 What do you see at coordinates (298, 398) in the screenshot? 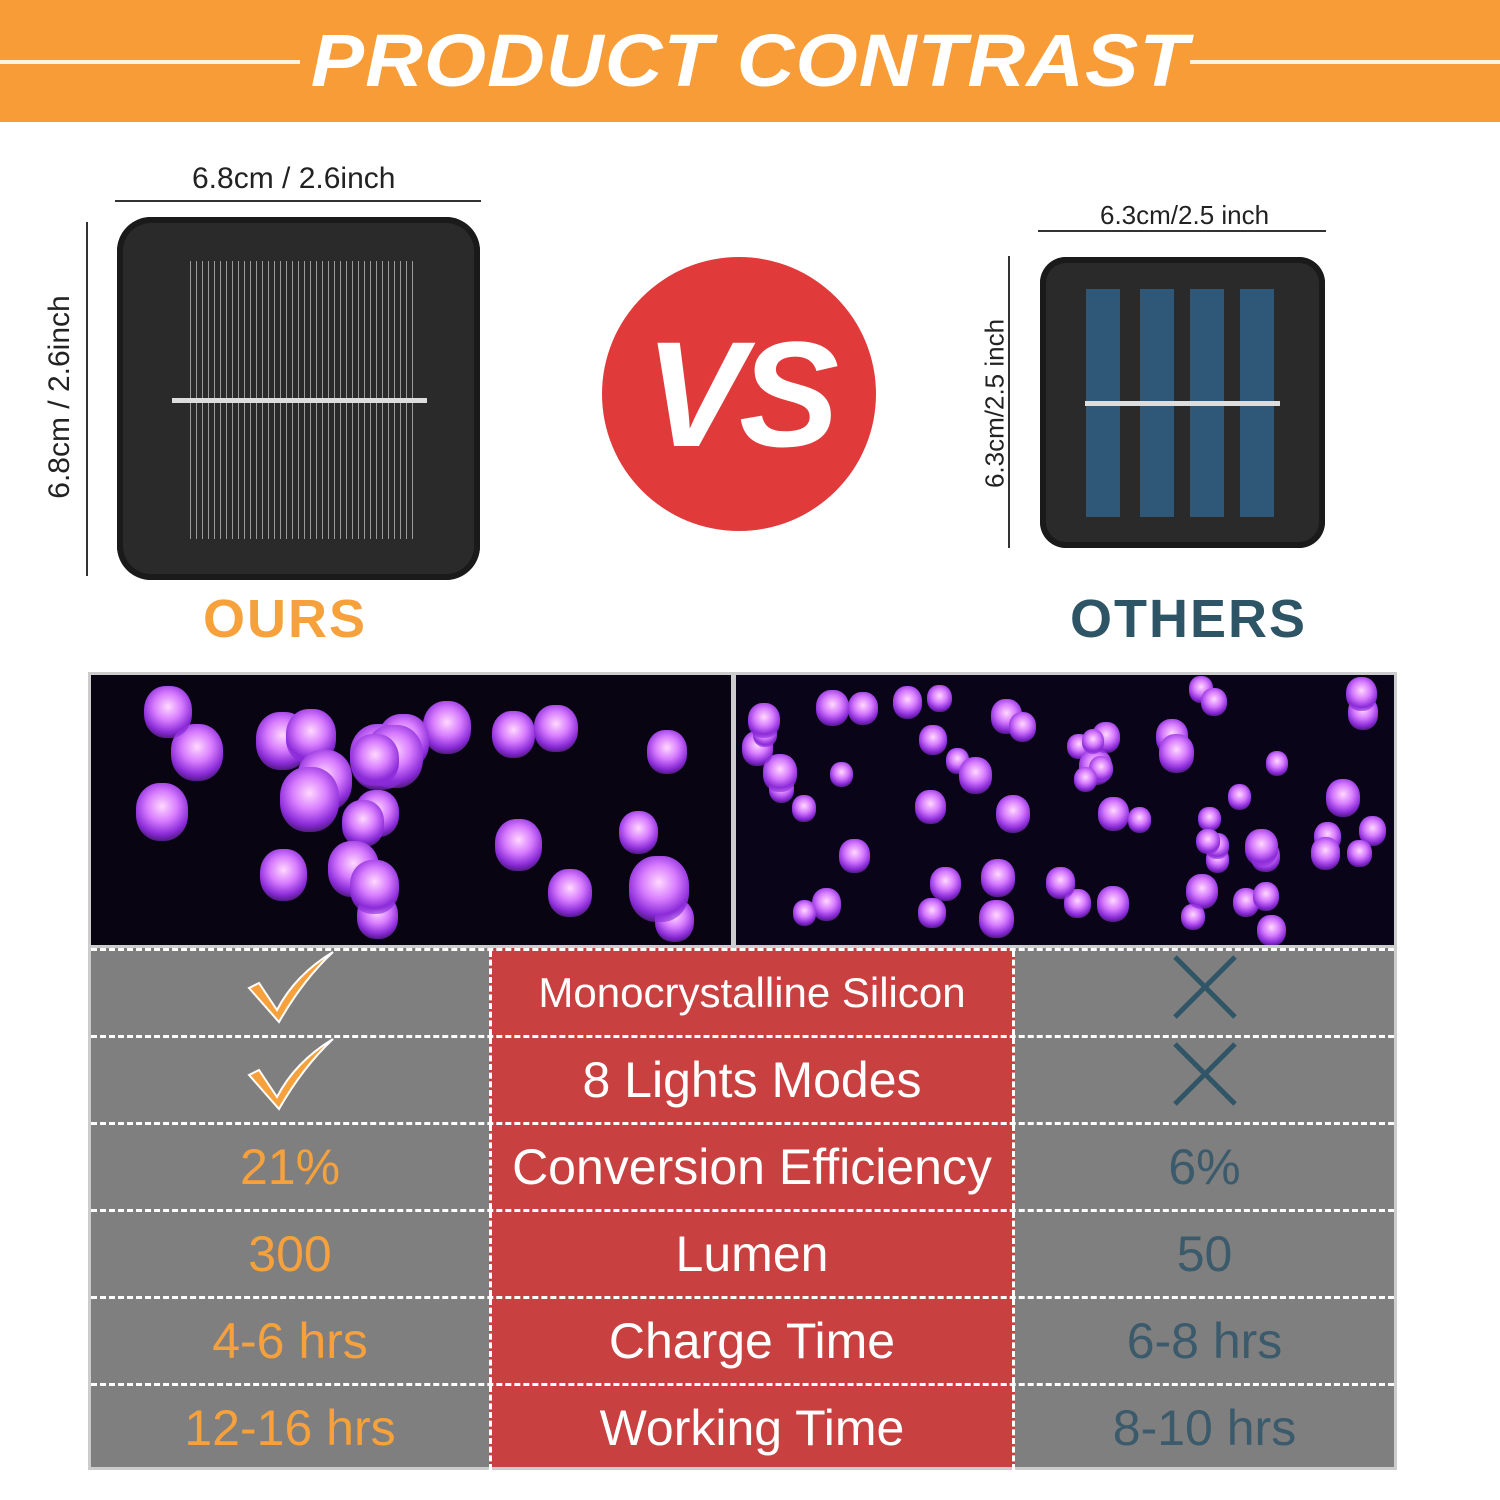
I see `ours-solar-panel-image` at bounding box center [298, 398].